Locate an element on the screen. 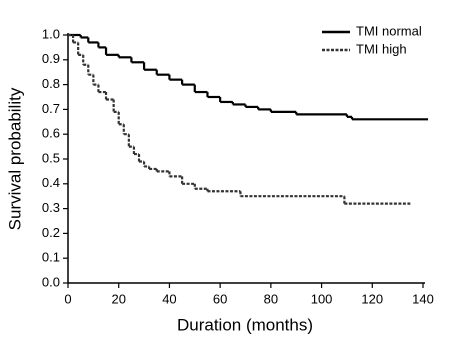  x-tick-label: 140 is located at coordinates (423, 298).